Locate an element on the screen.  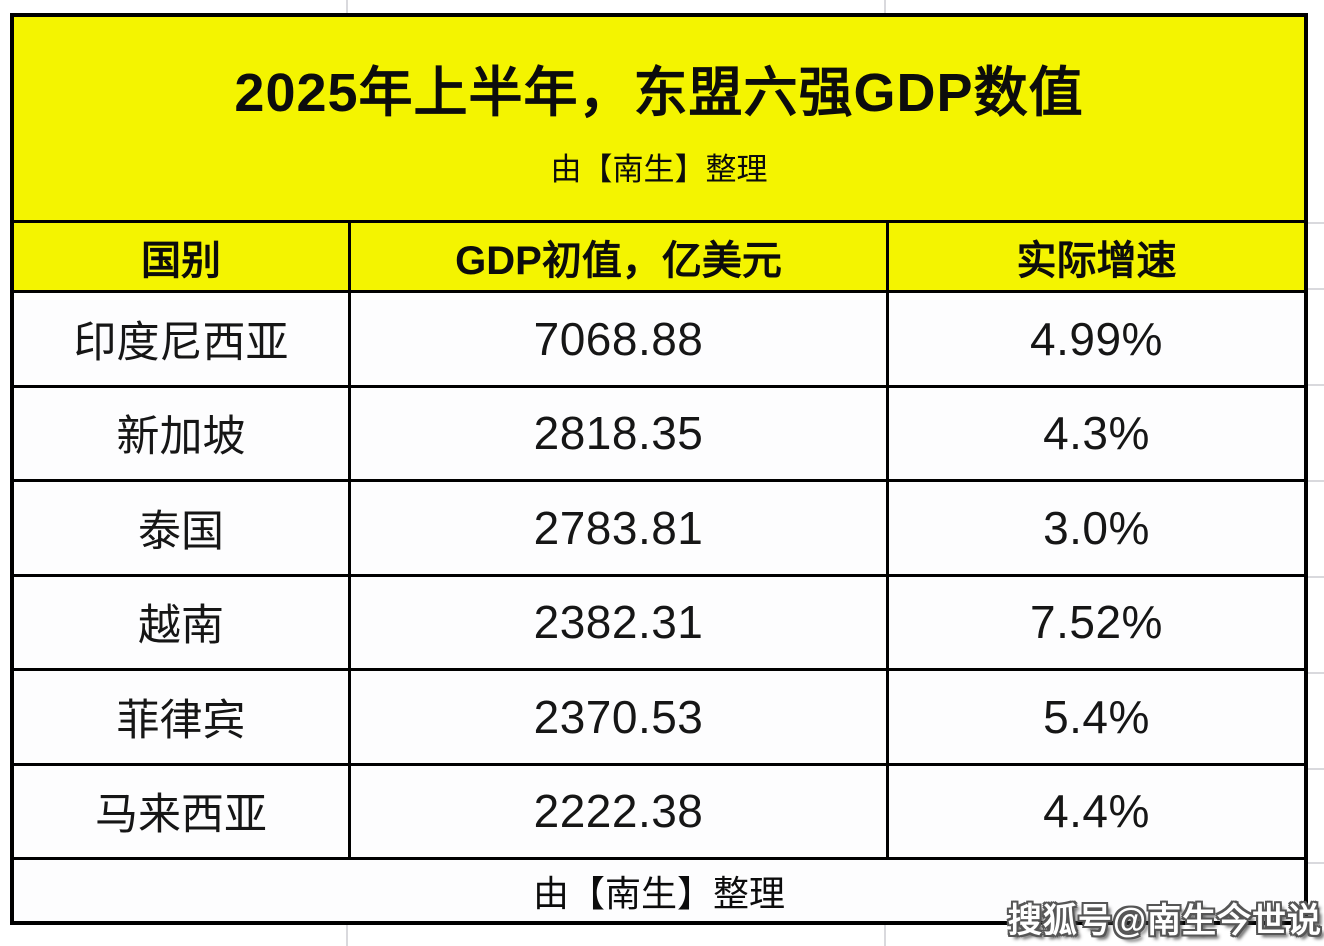
gdp-cell: 7068.88 is located at coordinates (617, 339).